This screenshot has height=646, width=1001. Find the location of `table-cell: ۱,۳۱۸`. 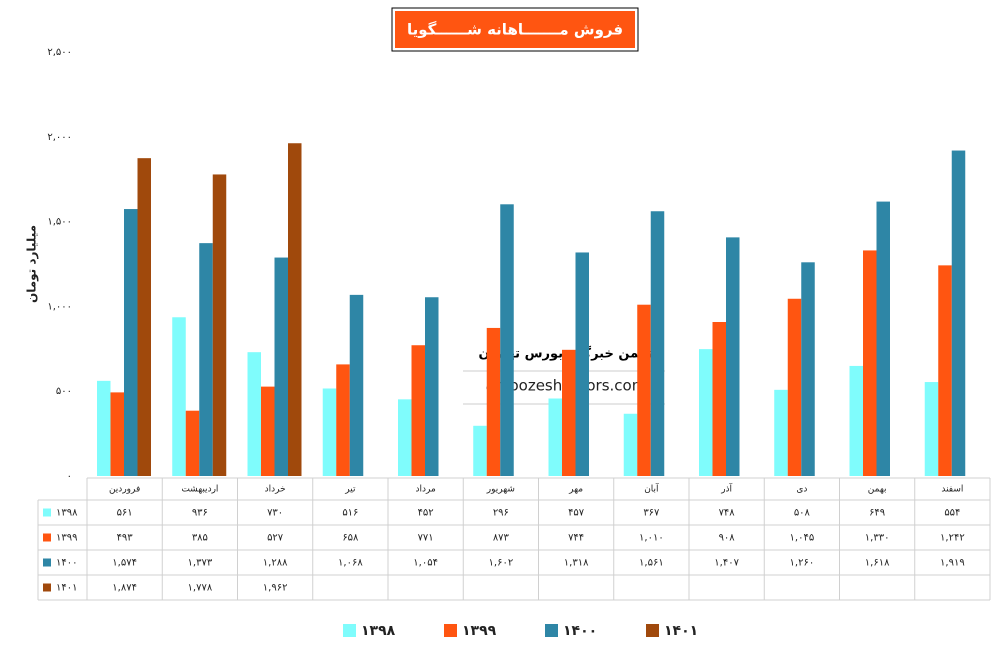

table-cell: ۱,۳۱۸ is located at coordinates (576, 563).